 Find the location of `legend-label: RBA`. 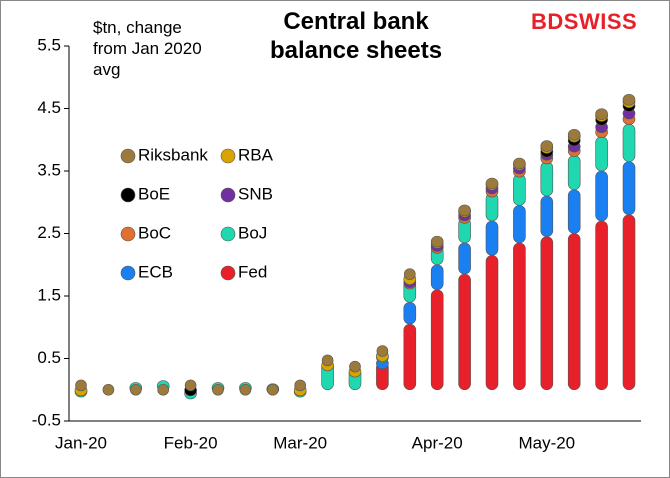

legend-label: RBA is located at coordinates (256, 154).